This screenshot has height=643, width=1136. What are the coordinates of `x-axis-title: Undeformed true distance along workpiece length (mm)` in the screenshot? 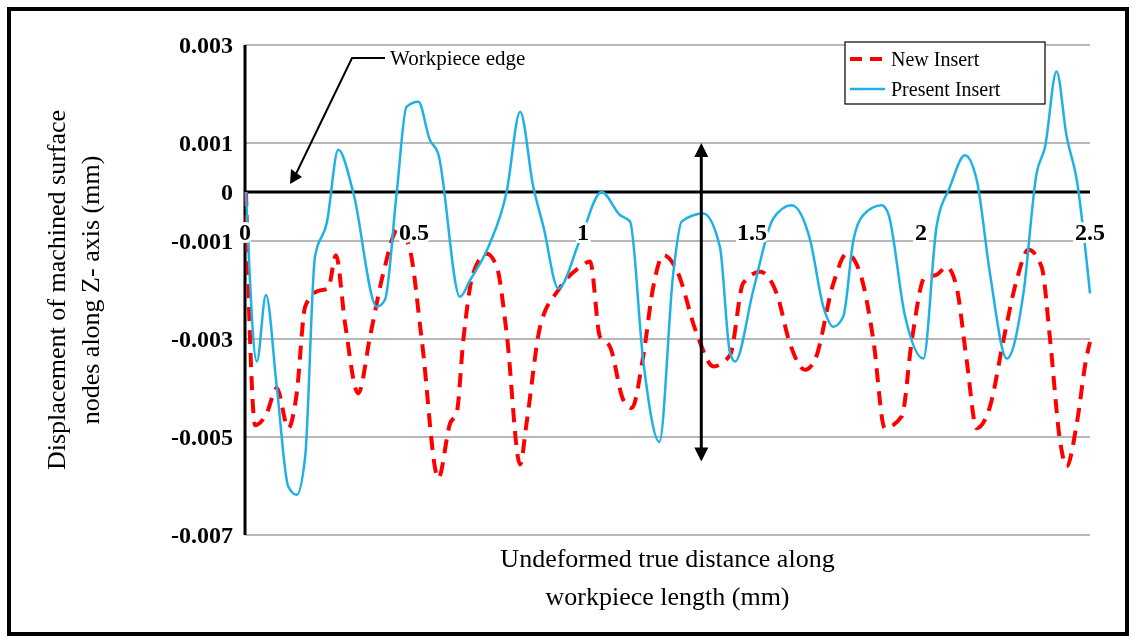 It's located at (667, 577).